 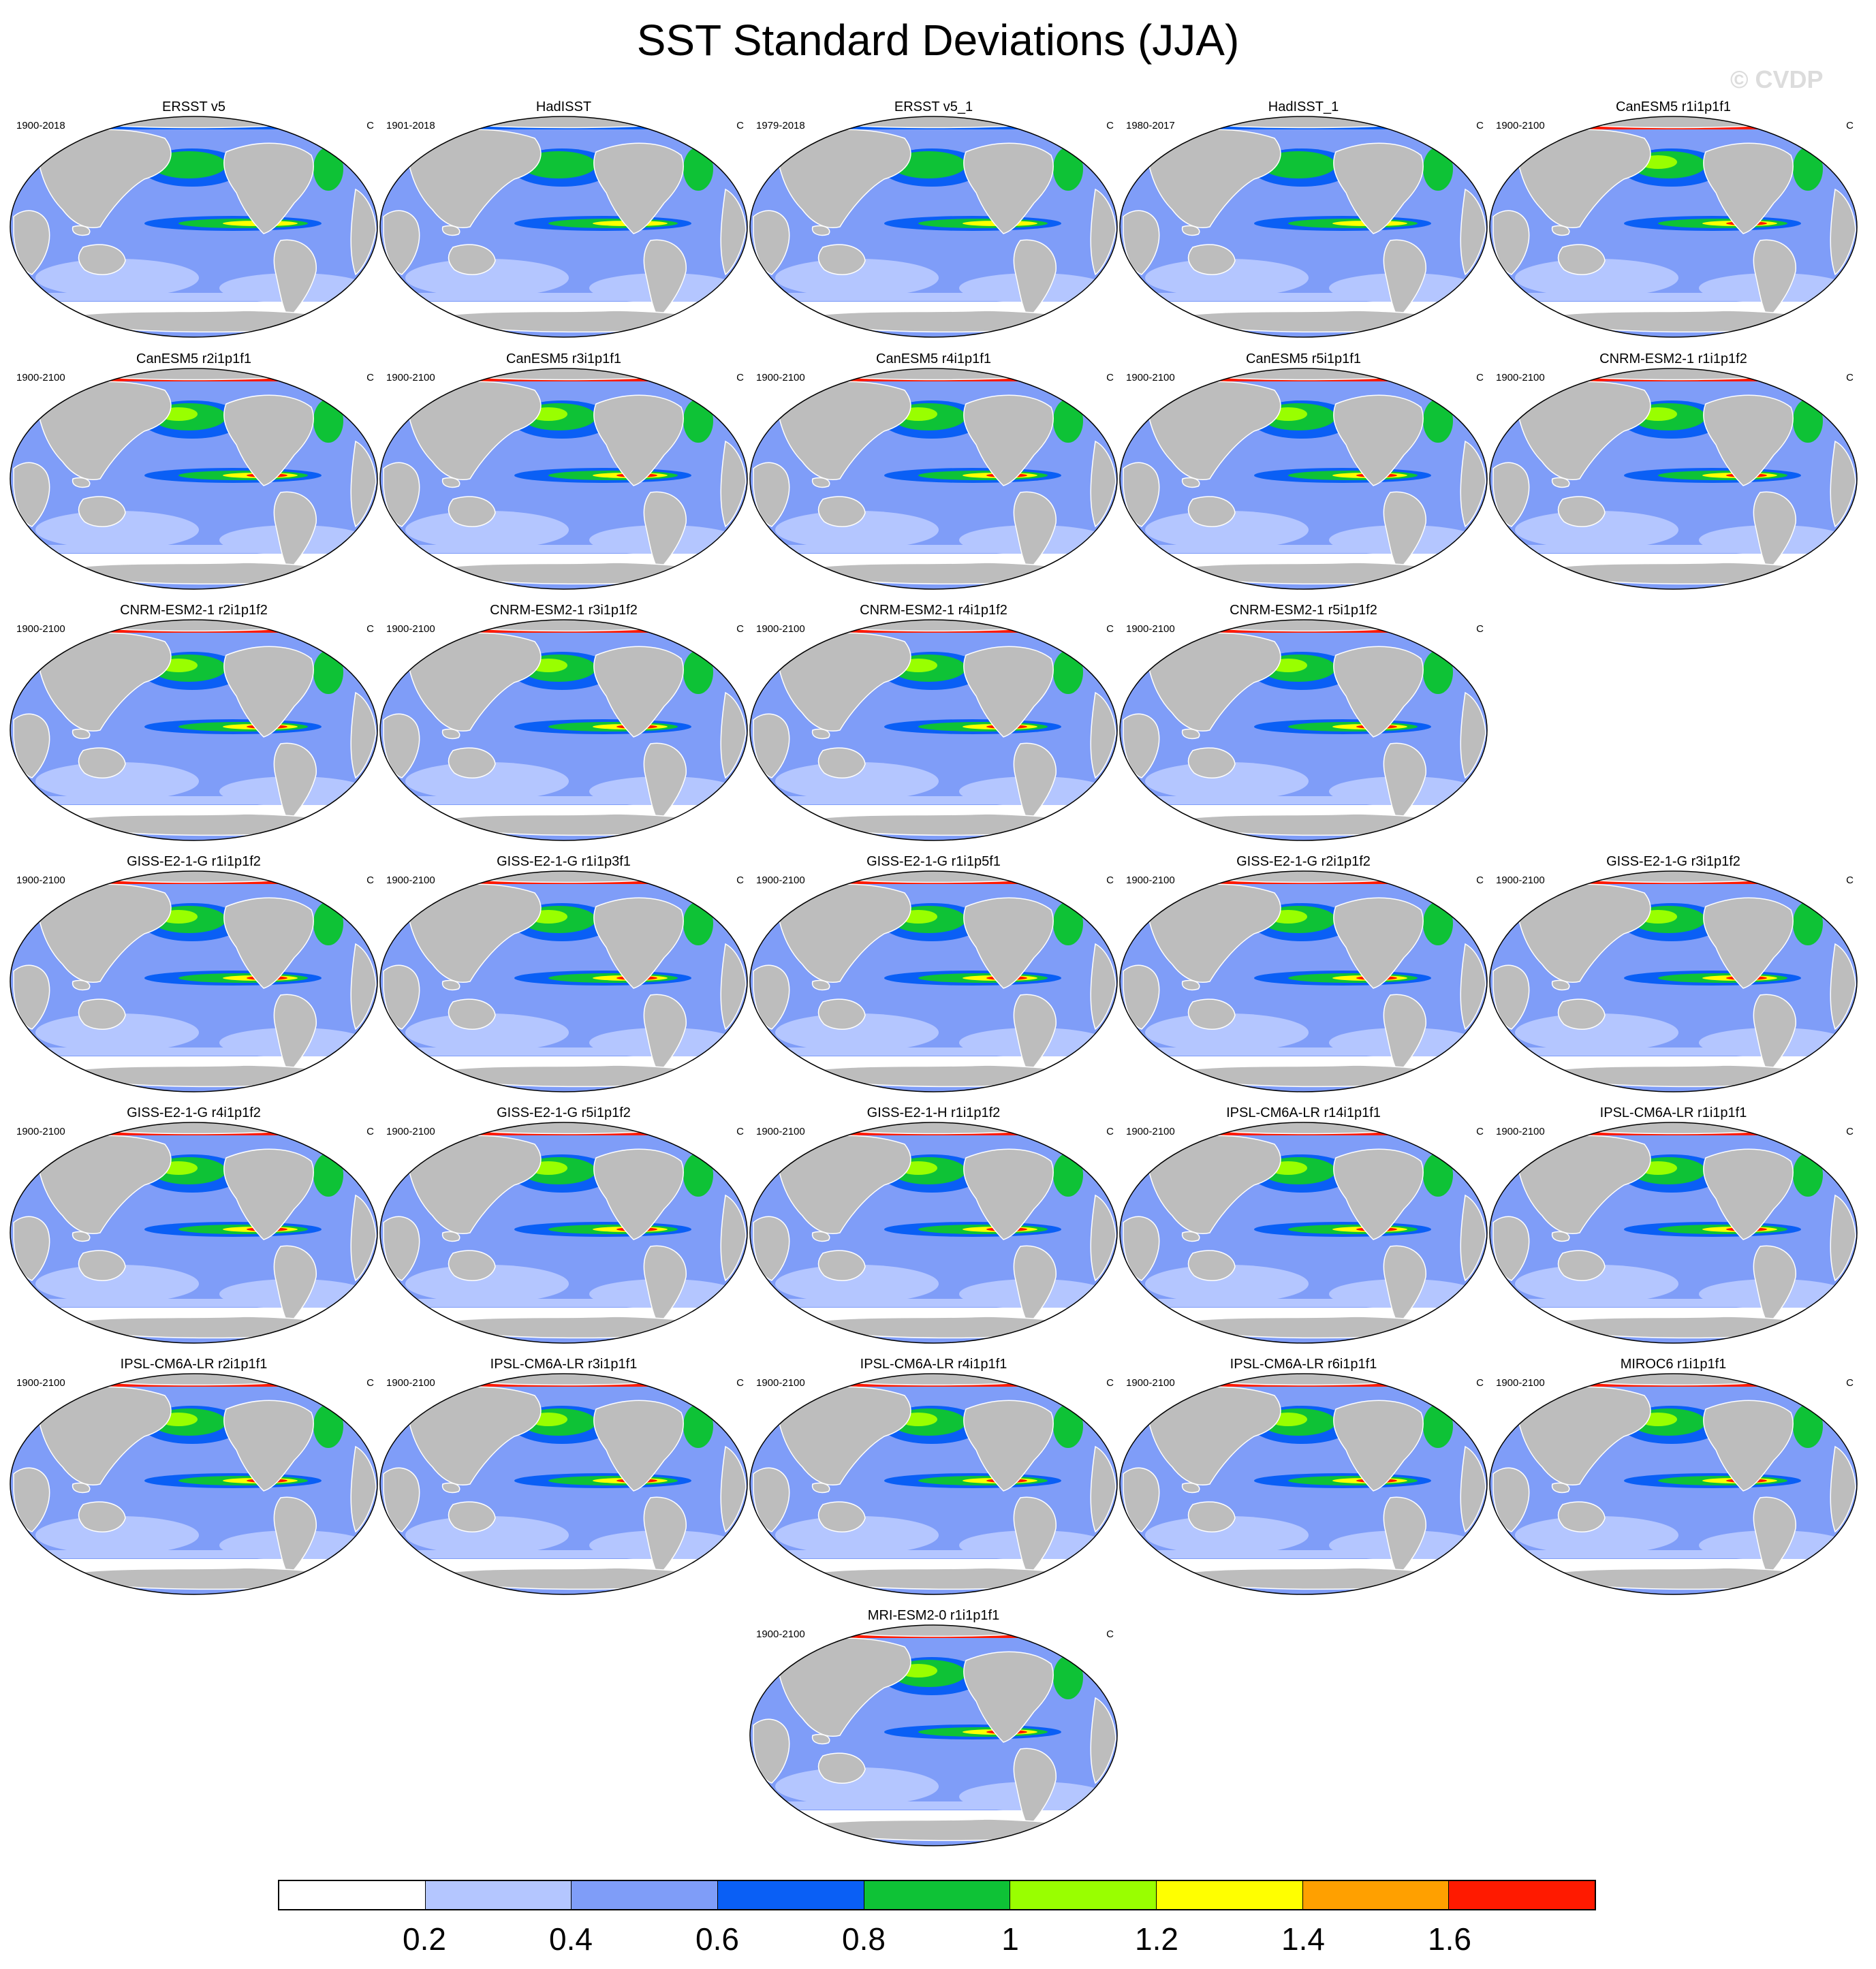 I want to click on panel-title: GISS-E2-1-H r1i1p1f2, so click(x=934, y=1112).